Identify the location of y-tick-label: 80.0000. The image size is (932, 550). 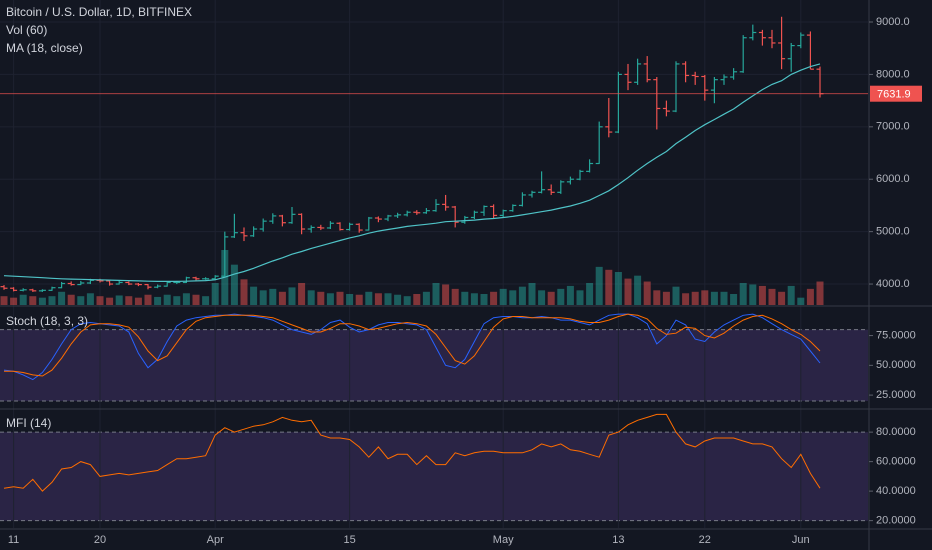
(896, 432).